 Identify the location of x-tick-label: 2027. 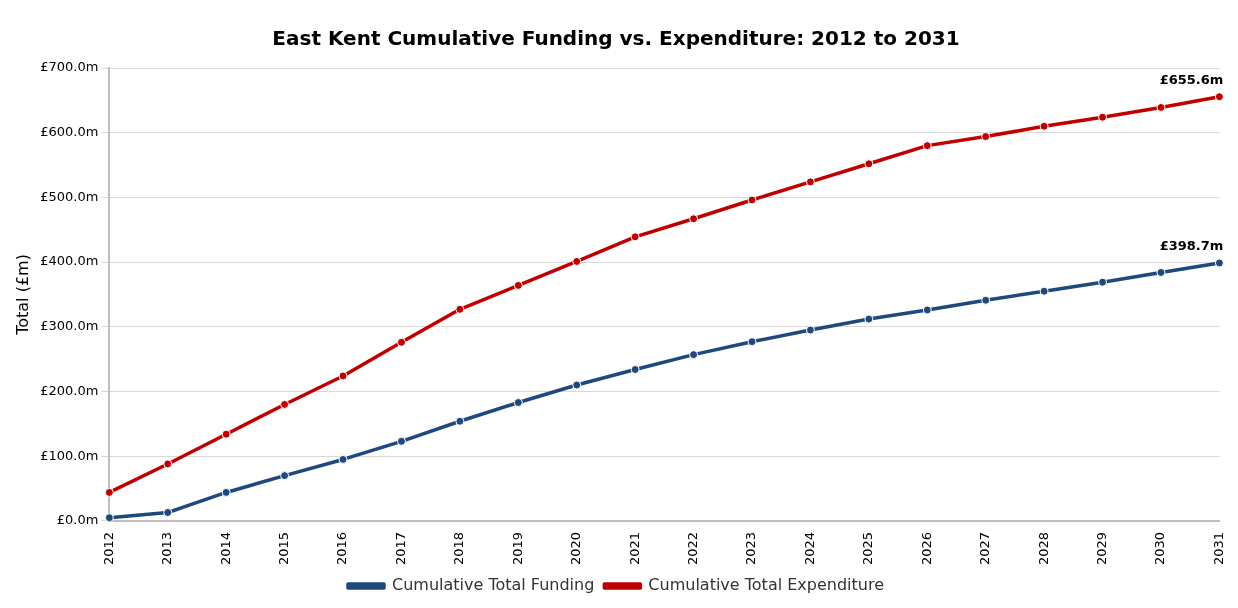
(985, 548).